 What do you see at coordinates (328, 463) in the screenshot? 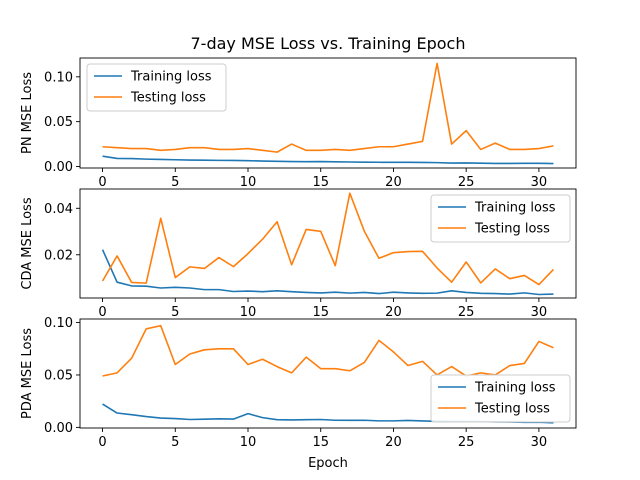
I see `x-axis-label: Epoch` at bounding box center [328, 463].